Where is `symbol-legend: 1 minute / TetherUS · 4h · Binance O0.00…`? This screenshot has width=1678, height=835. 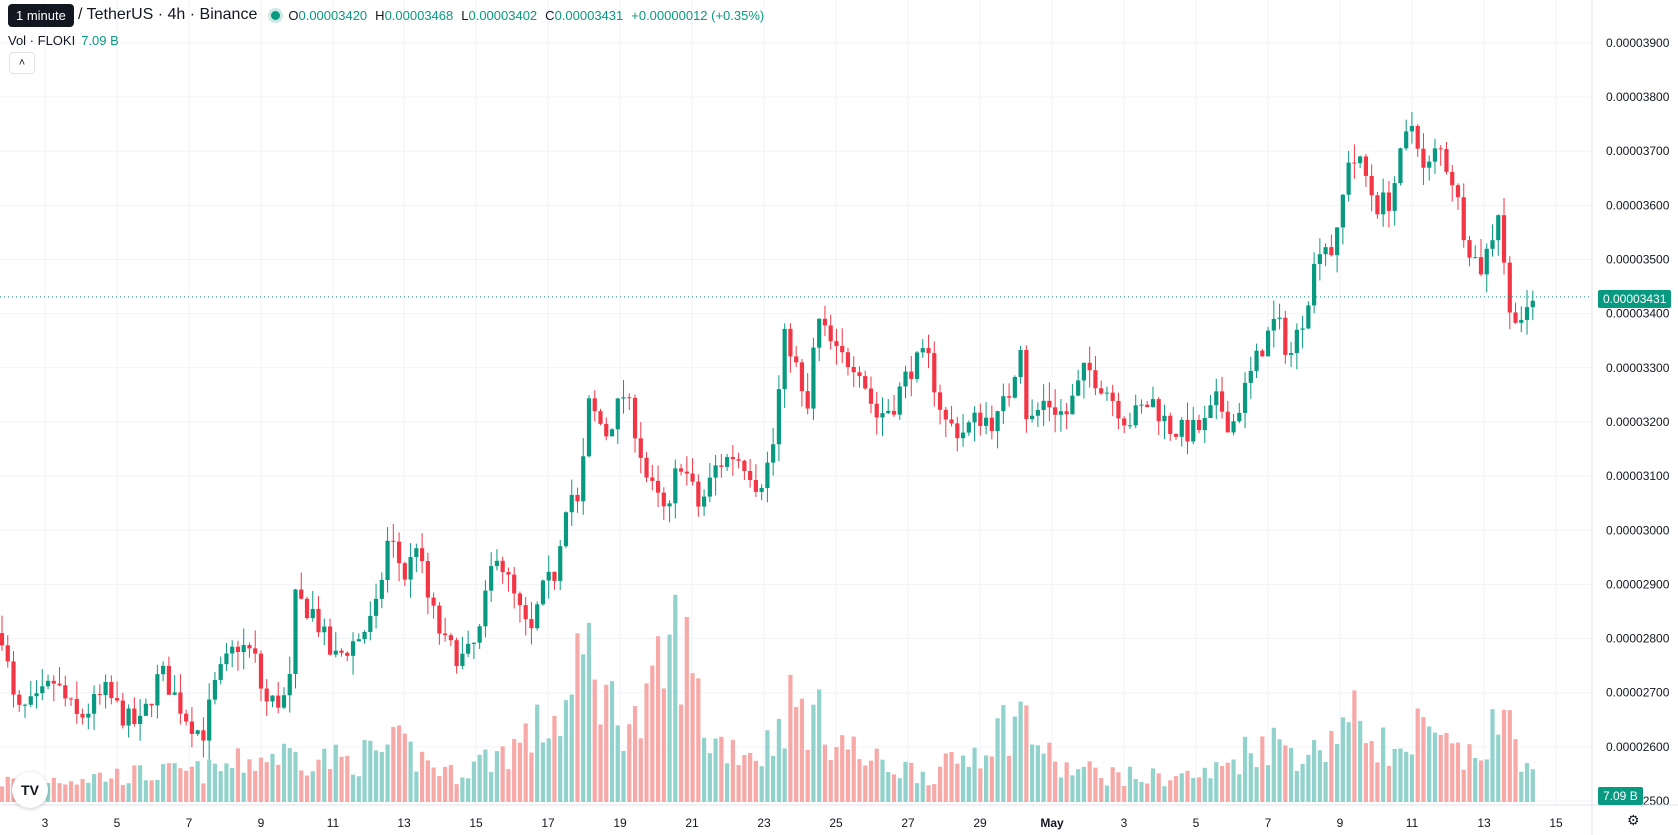 symbol-legend: 1 minute / TetherUS · 4h · Binance O0.00… is located at coordinates (386, 15).